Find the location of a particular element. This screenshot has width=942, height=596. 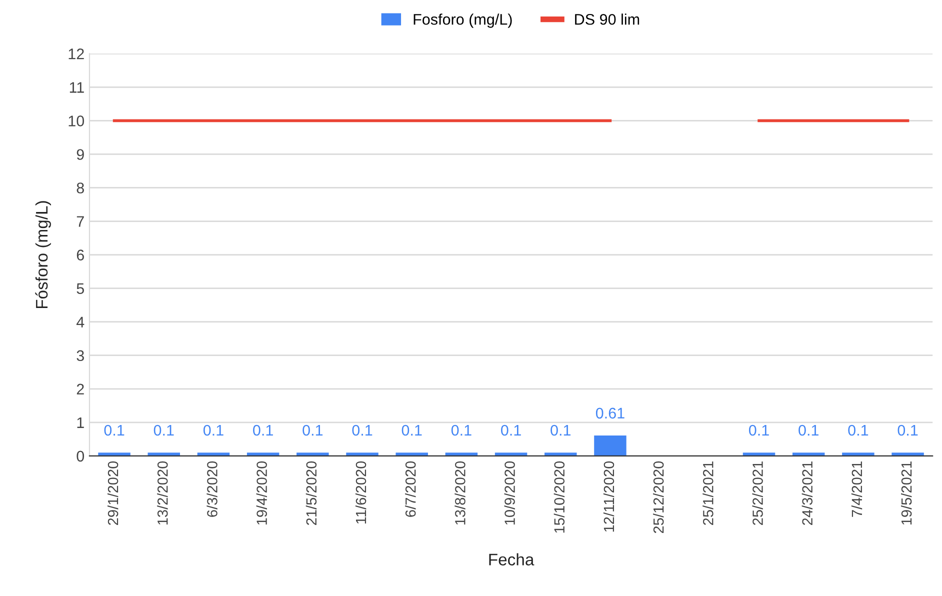

y-tick-label: 2 is located at coordinates (80, 389).